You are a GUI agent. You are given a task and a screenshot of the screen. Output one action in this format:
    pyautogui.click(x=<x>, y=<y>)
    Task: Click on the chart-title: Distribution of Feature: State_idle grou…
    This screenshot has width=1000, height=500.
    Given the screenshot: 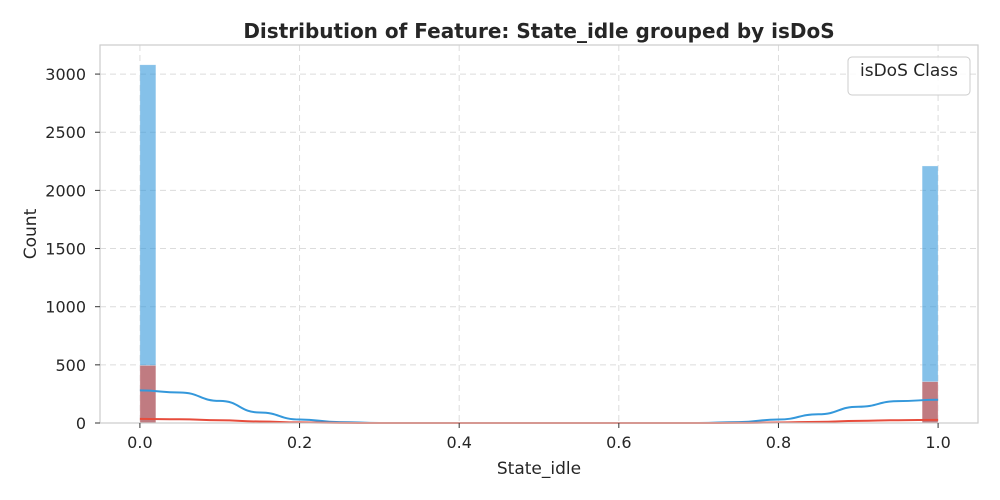 What is the action you would take?
    pyautogui.click(x=538, y=31)
    